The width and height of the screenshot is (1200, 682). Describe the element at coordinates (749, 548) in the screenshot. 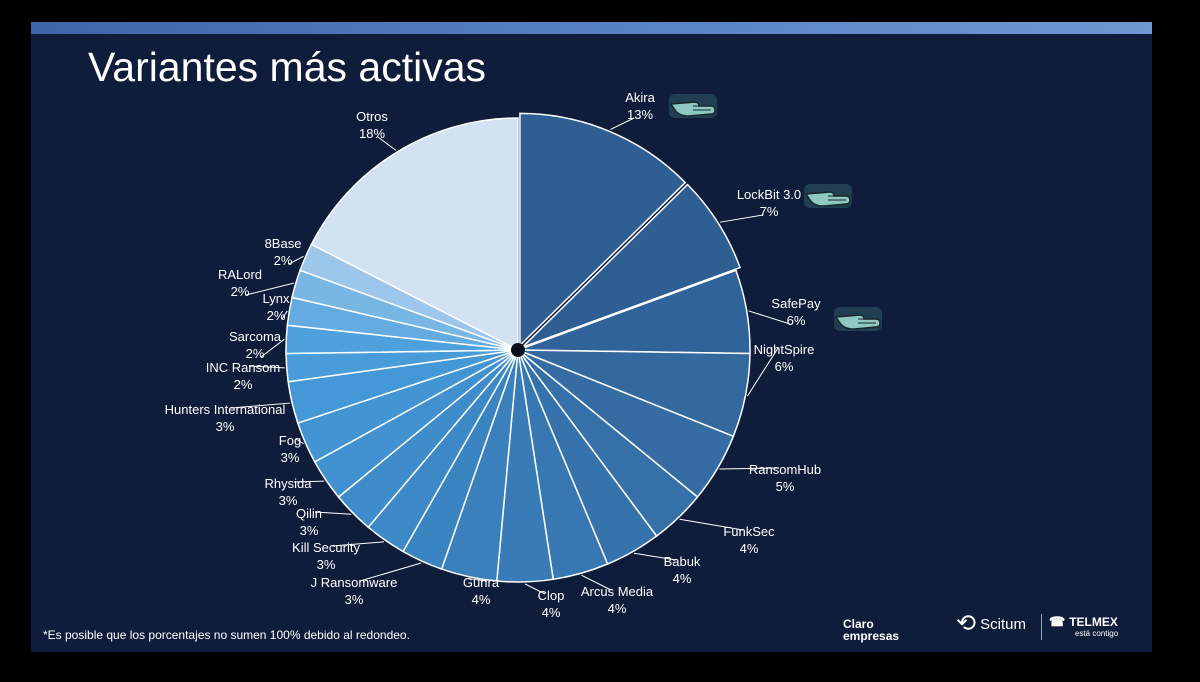

I see `slice-value-funksec: 4%` at that location.